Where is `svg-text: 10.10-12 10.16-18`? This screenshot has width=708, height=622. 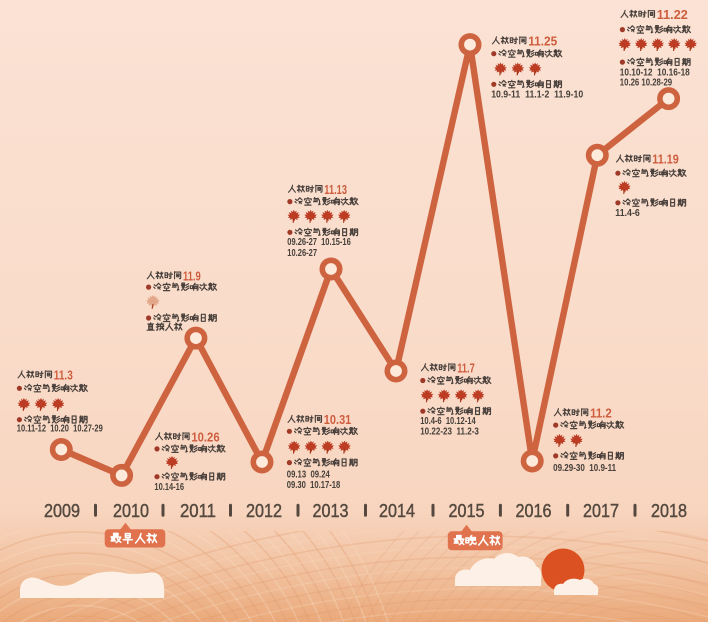
svg-text: 10.10-12 10.16-18 is located at coordinates (655, 72).